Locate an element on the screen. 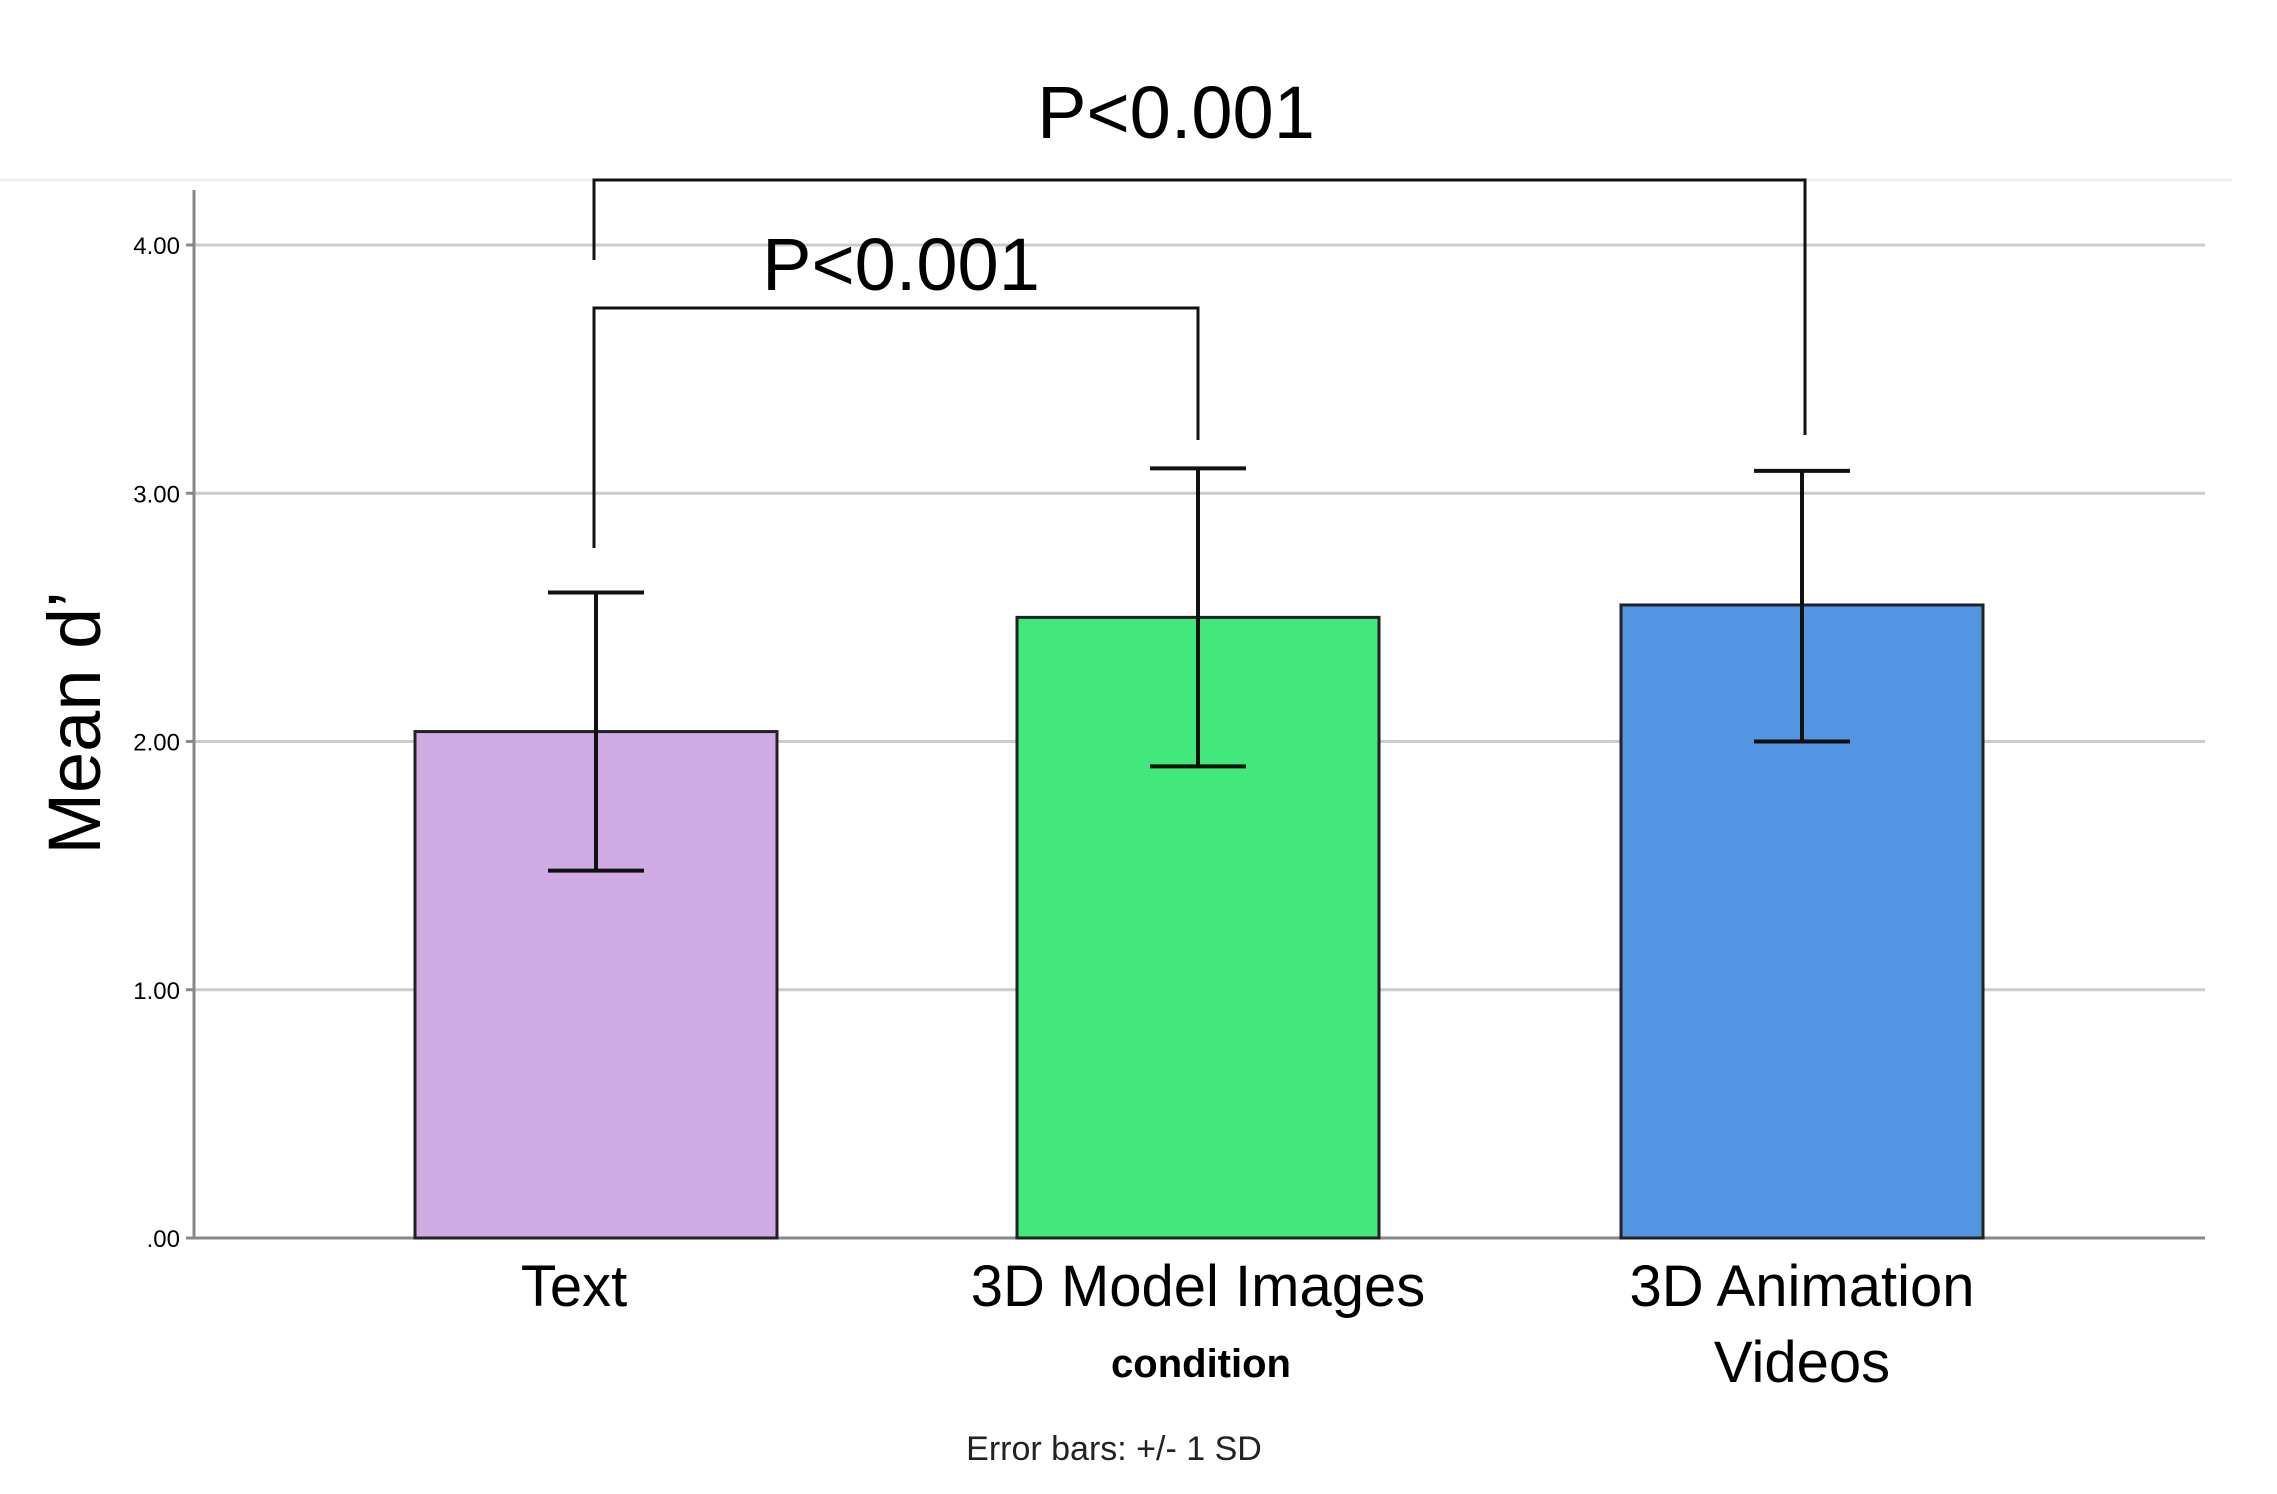  category-label: Text is located at coordinates (574, 1286).